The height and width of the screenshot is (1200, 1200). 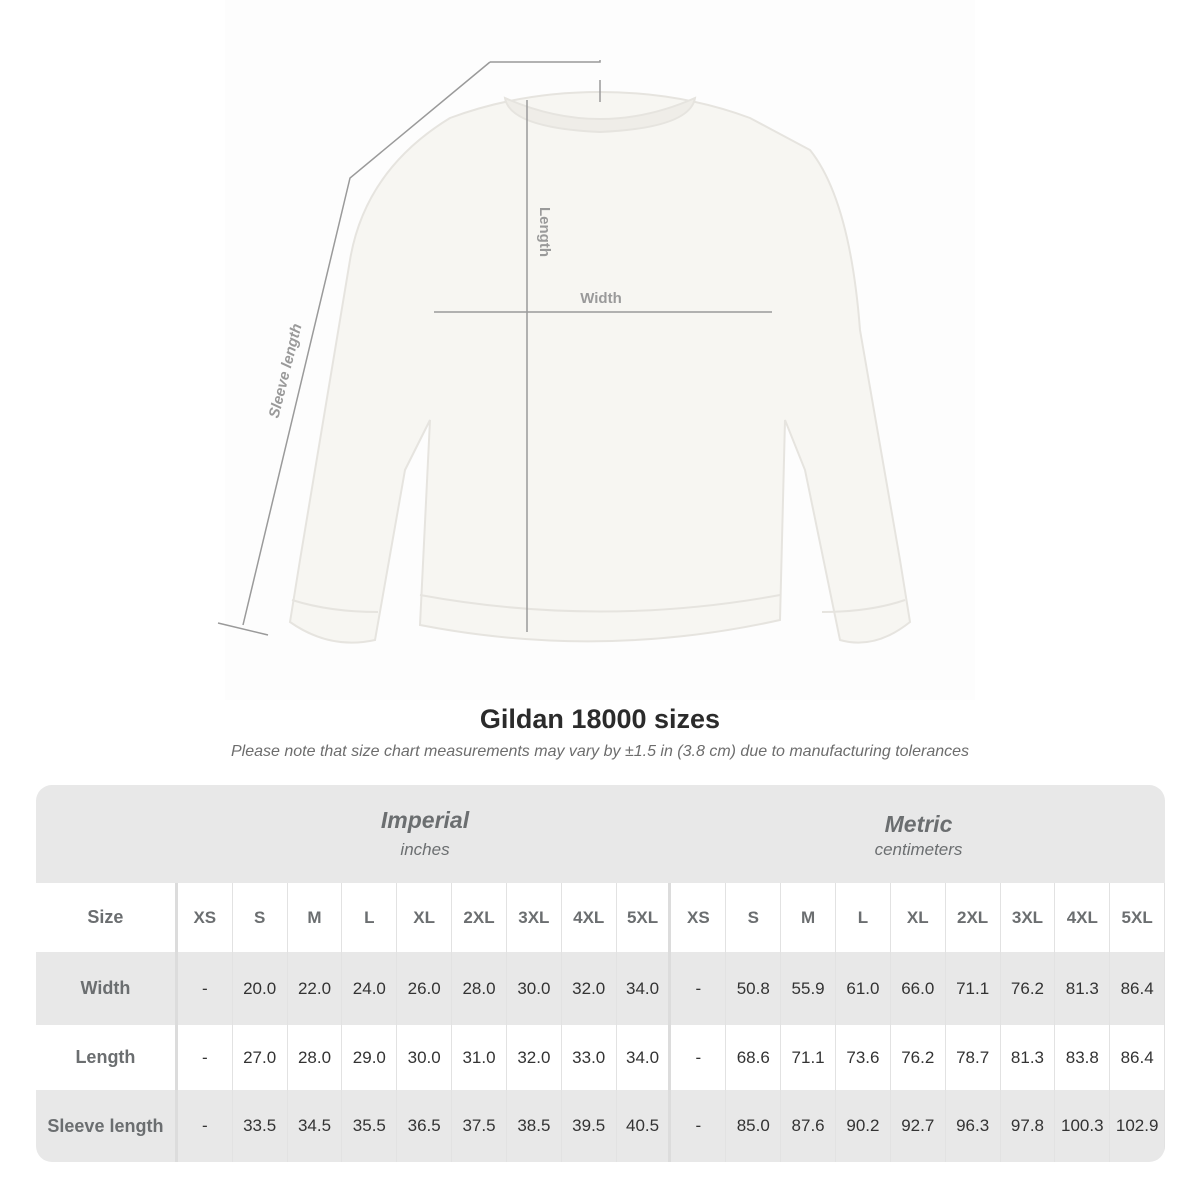 What do you see at coordinates (370, 988) in the screenshot?
I see `imperial-value-l: 24.0` at bounding box center [370, 988].